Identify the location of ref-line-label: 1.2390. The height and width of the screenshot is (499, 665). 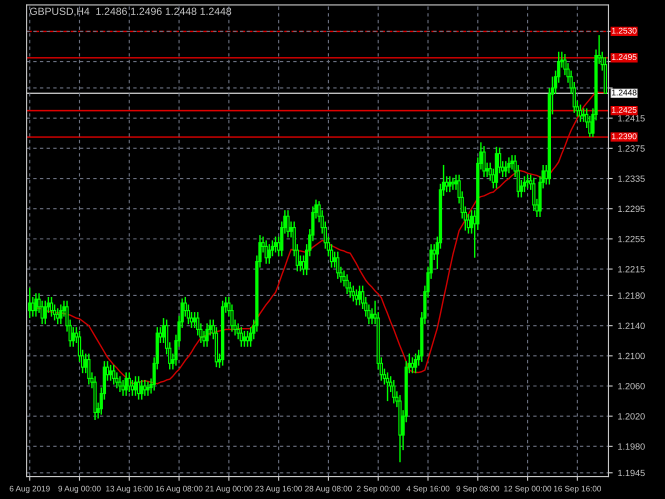
(624, 136).